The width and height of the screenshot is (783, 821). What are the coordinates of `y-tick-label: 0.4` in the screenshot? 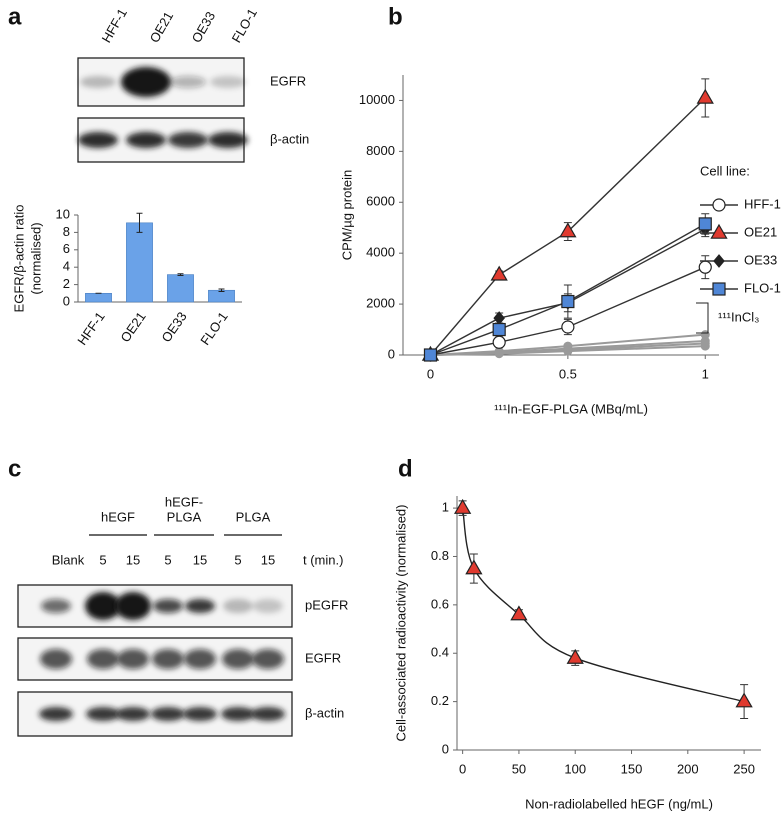 It's located at (440, 652).